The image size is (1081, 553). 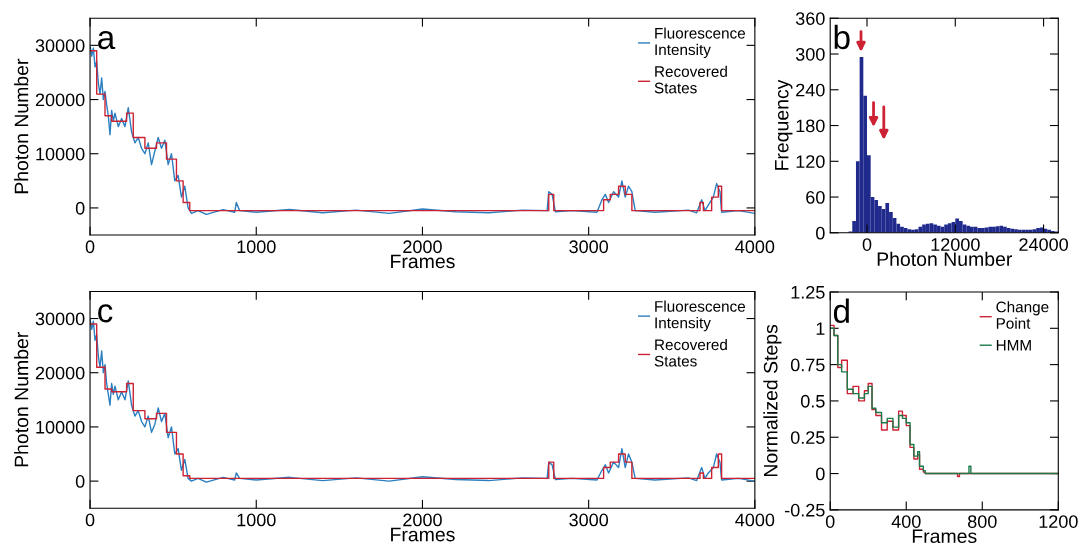 I want to click on x-tick-label: 400, so click(x=906, y=521).